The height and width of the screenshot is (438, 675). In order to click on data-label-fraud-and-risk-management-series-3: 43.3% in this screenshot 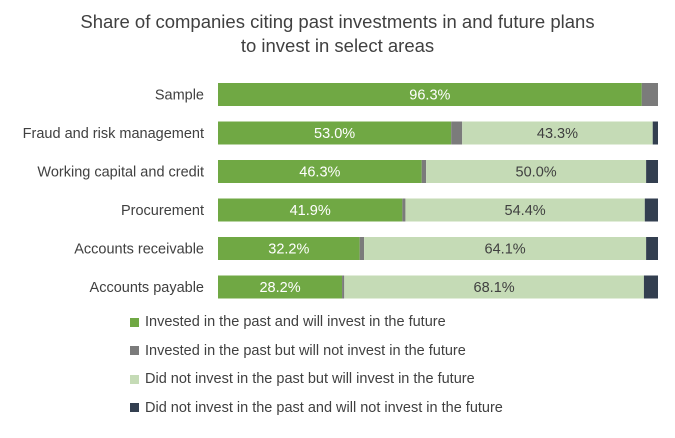, I will do `click(557, 134)`.